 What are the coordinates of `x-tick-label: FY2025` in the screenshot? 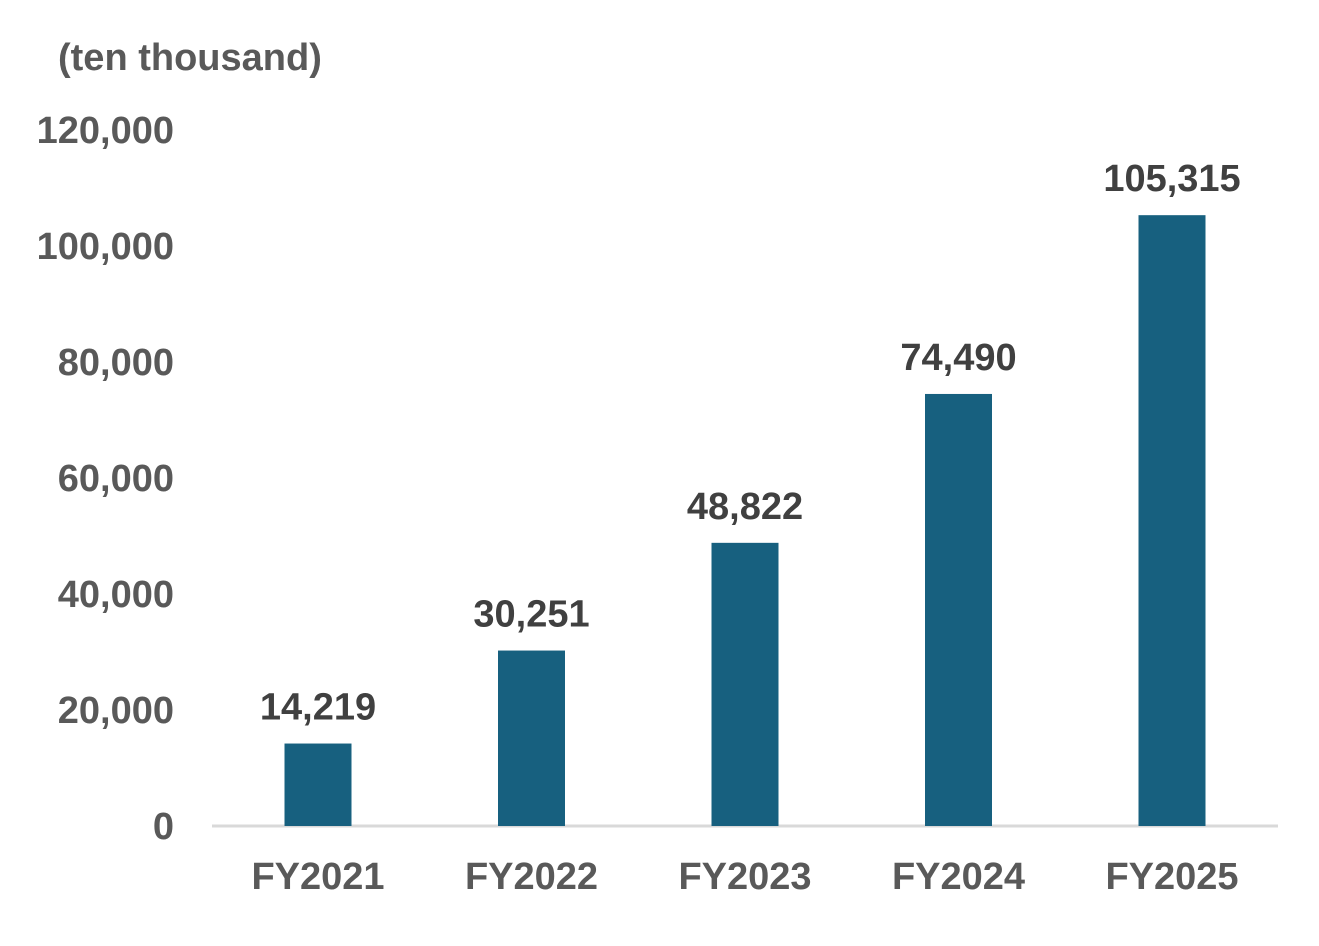 It's located at (1171, 877).